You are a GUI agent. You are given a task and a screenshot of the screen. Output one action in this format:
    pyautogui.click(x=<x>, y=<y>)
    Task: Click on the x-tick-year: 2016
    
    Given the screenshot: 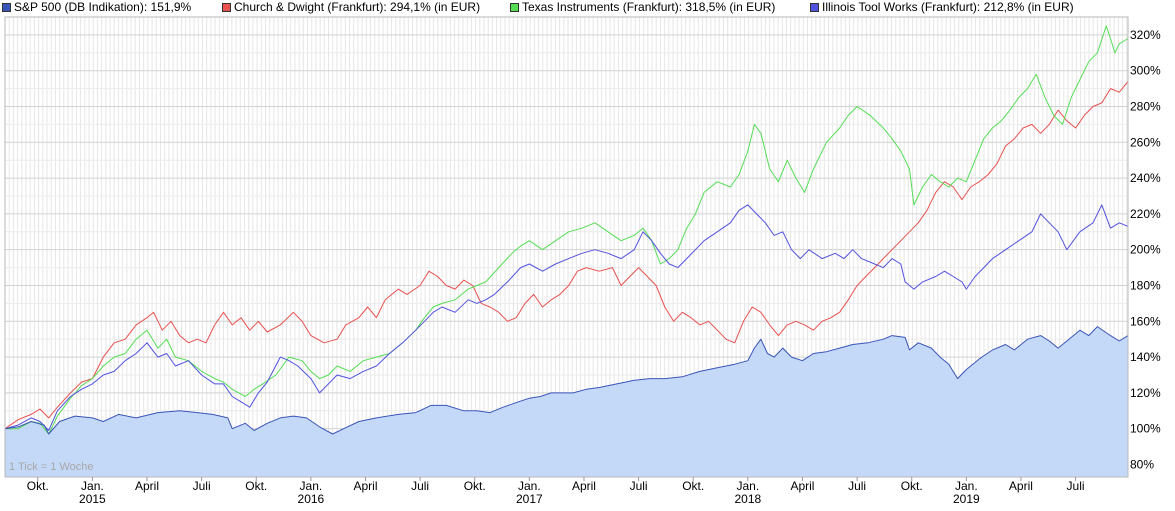 What is the action you would take?
    pyautogui.click(x=311, y=499)
    